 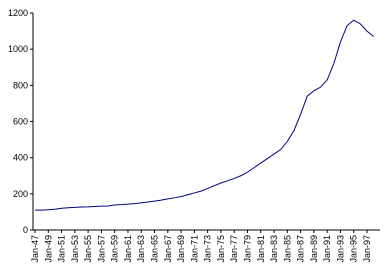 What do you see at coordinates (314, 249) in the screenshot?
I see `x-tick-label: Jan-89` at bounding box center [314, 249].